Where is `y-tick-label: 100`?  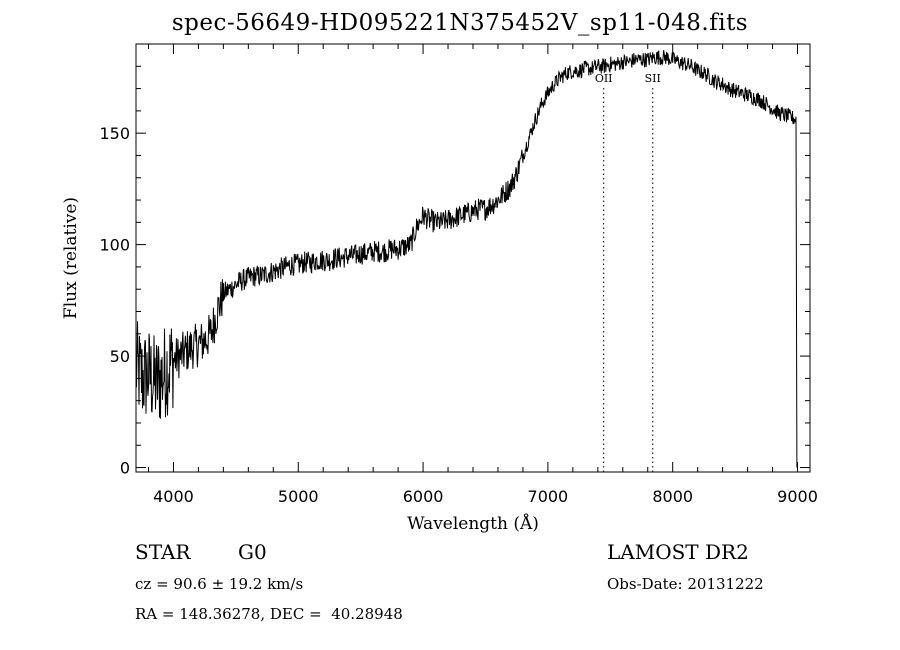 y-tick-label: 100 is located at coordinates (114, 245).